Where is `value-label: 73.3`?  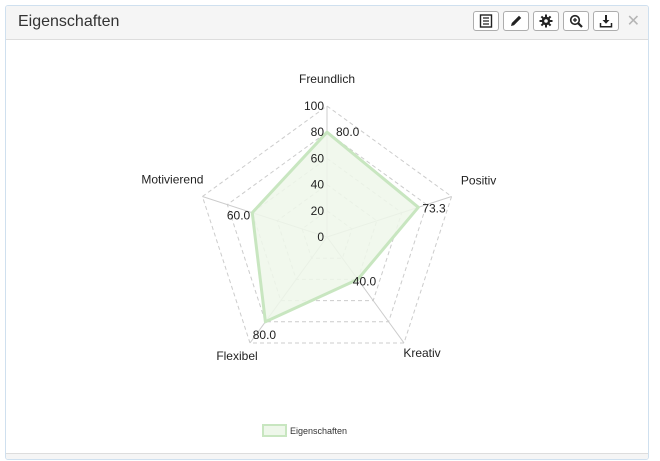
value-label: 73.3 is located at coordinates (434, 208).